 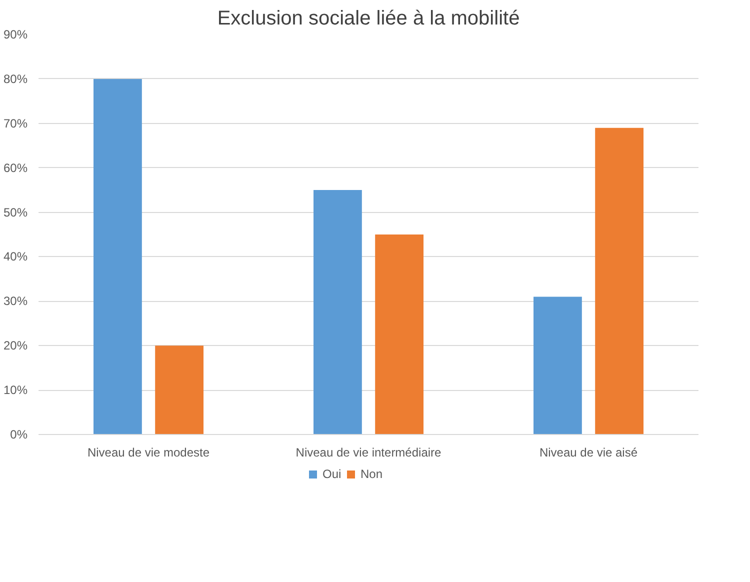 I want to click on chart-title: Exclusion sociale liée à la mobilité, so click(x=368, y=19).